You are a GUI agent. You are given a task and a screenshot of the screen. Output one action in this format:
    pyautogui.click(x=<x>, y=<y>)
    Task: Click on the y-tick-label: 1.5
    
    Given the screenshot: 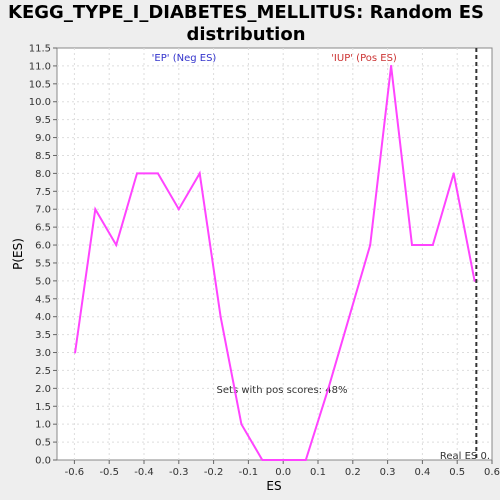 What is the action you would take?
    pyautogui.click(x=43, y=407)
    